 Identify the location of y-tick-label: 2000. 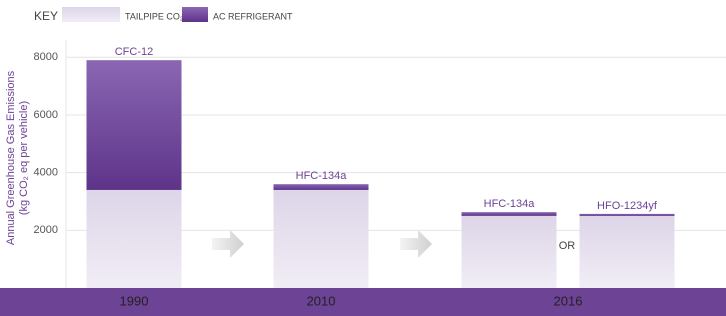
(46, 230).